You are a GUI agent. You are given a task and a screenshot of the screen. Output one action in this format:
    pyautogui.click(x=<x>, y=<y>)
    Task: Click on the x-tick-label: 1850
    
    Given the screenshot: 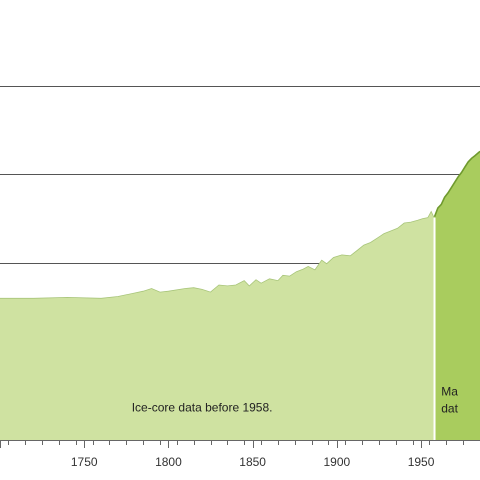 What is the action you would take?
    pyautogui.click(x=252, y=462)
    